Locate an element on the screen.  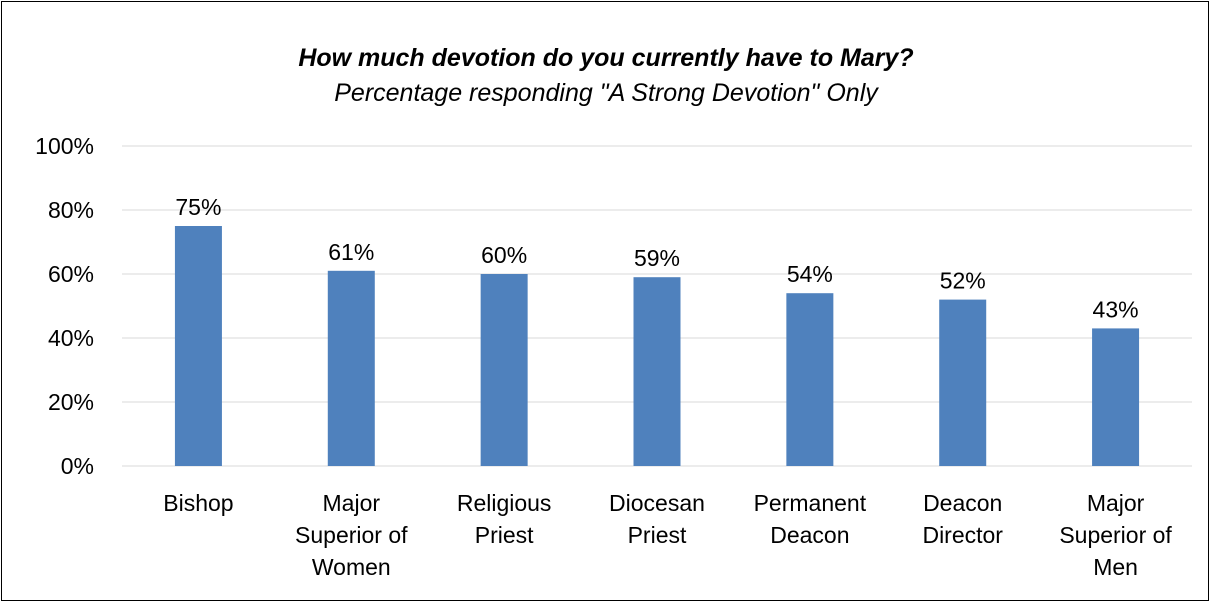
x-tick-label-line: Religious is located at coordinates (504, 503).